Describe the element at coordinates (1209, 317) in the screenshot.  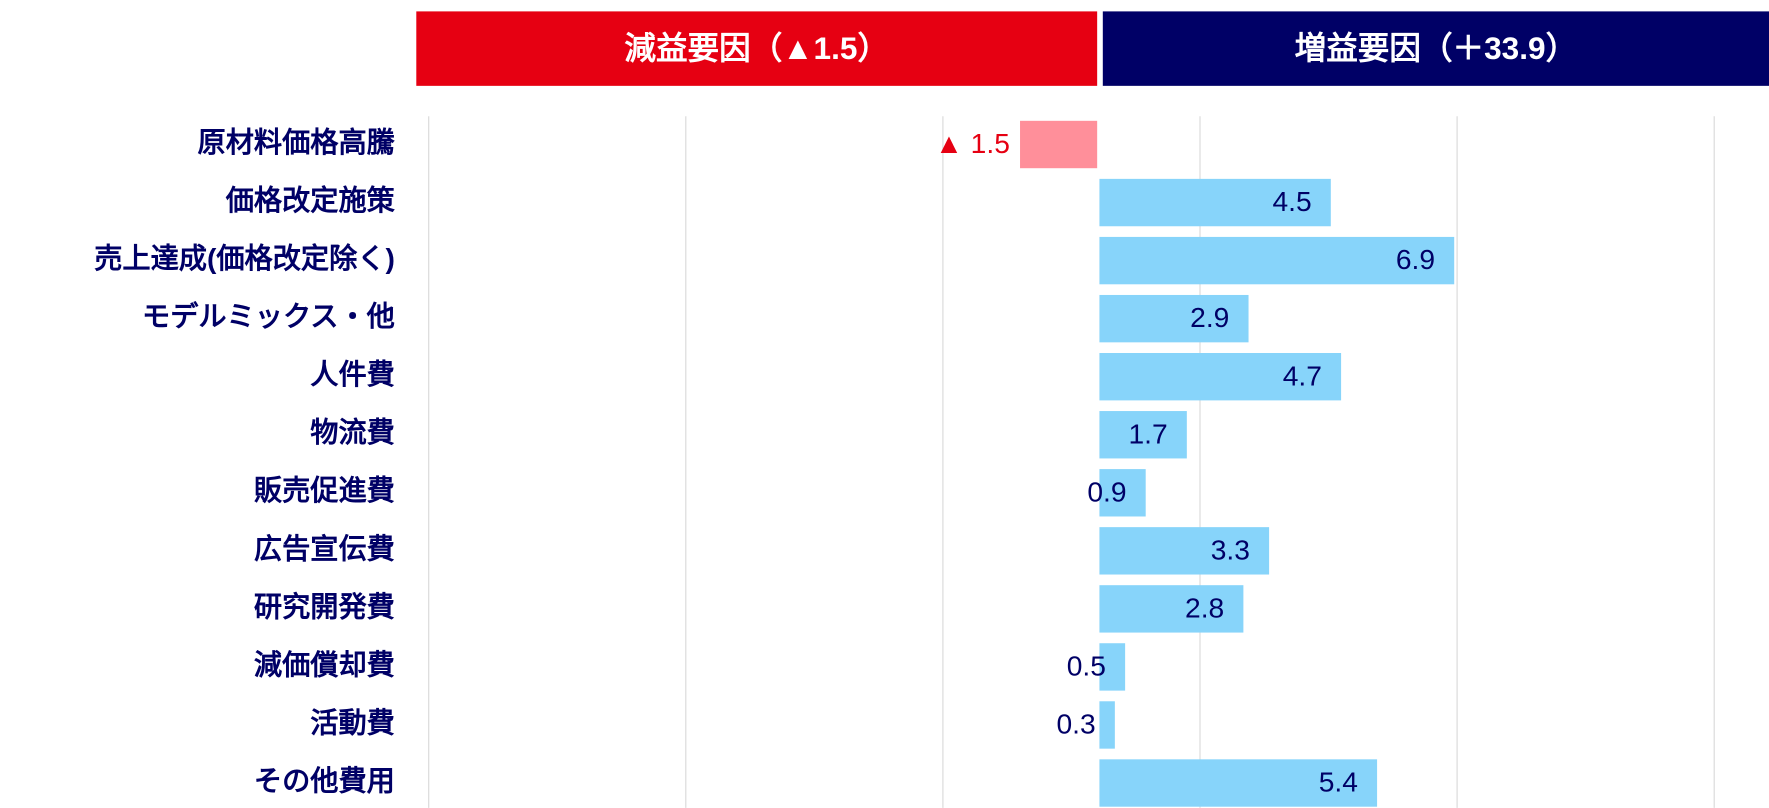
I see `value-label: 2.9` at that location.